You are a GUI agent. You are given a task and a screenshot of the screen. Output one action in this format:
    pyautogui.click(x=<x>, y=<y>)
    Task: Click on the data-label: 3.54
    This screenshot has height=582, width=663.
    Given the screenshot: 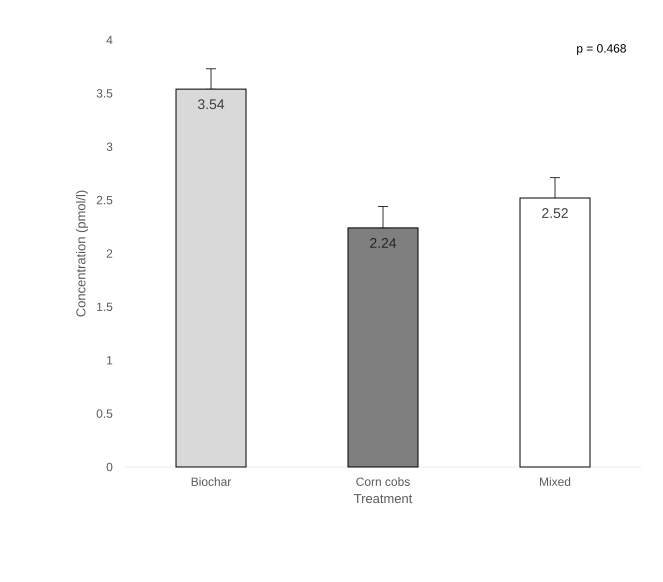 What is the action you would take?
    pyautogui.click(x=211, y=104)
    